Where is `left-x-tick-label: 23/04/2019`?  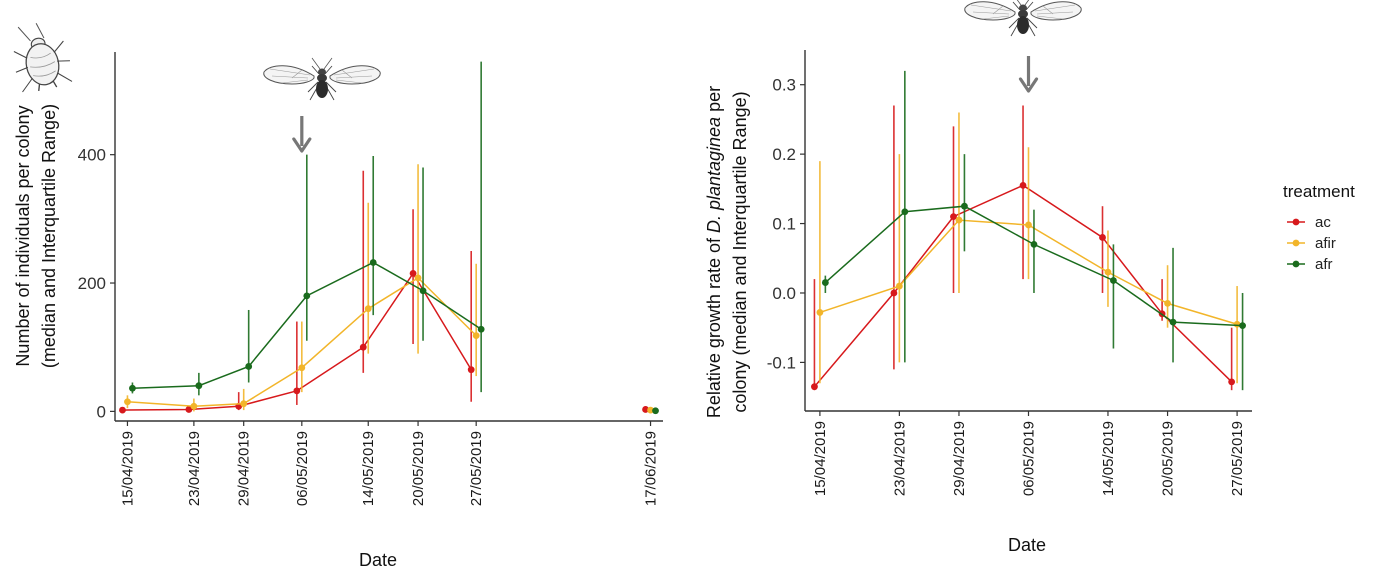 left-x-tick-label: 23/04/2019 is located at coordinates (194, 468).